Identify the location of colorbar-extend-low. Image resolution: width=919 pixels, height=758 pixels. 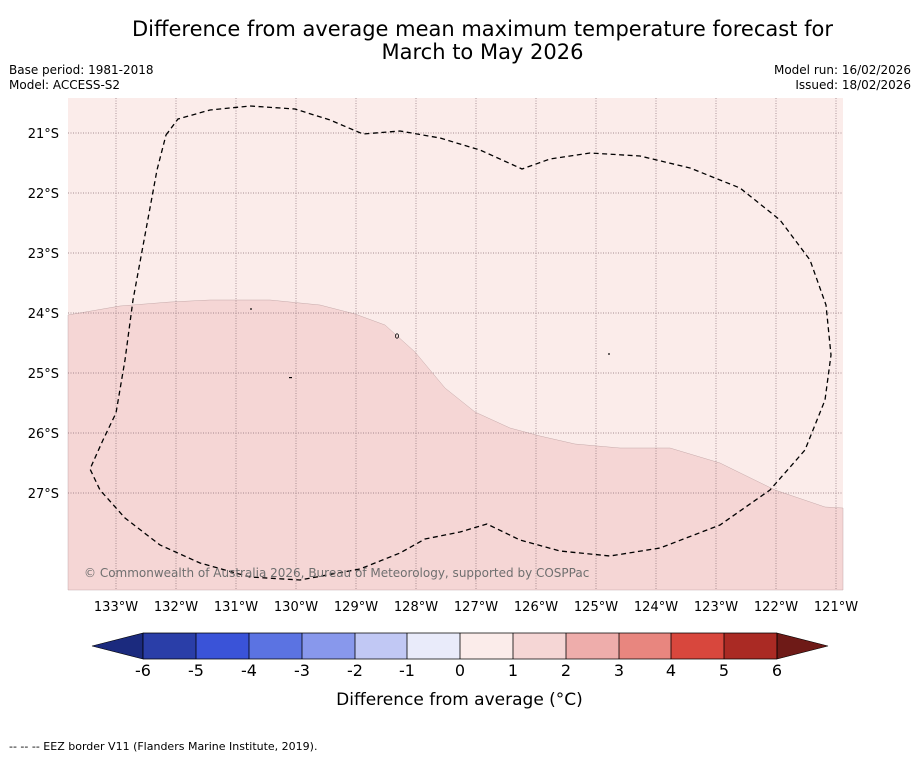
(117, 646).